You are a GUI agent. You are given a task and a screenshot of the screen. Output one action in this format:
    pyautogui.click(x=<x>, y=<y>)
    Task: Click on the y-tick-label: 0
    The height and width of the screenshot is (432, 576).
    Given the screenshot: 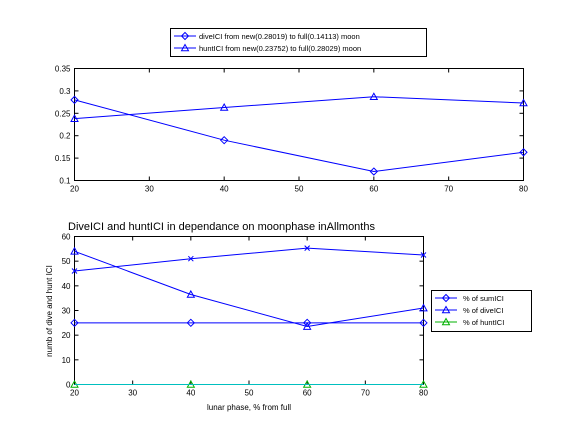 What is the action you would take?
    pyautogui.click(x=68, y=385)
    